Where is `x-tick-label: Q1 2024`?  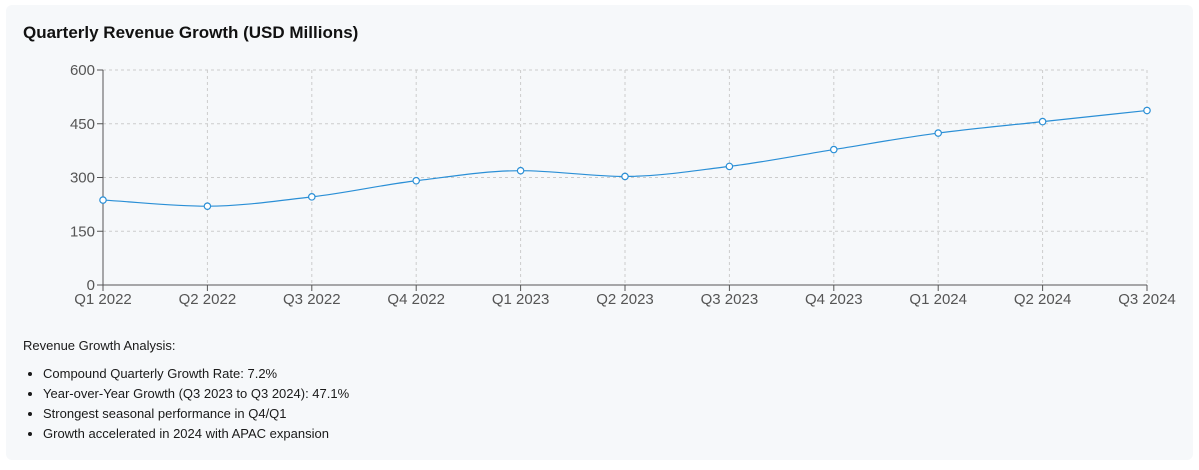 x-tick-label: Q1 2024 is located at coordinates (938, 299).